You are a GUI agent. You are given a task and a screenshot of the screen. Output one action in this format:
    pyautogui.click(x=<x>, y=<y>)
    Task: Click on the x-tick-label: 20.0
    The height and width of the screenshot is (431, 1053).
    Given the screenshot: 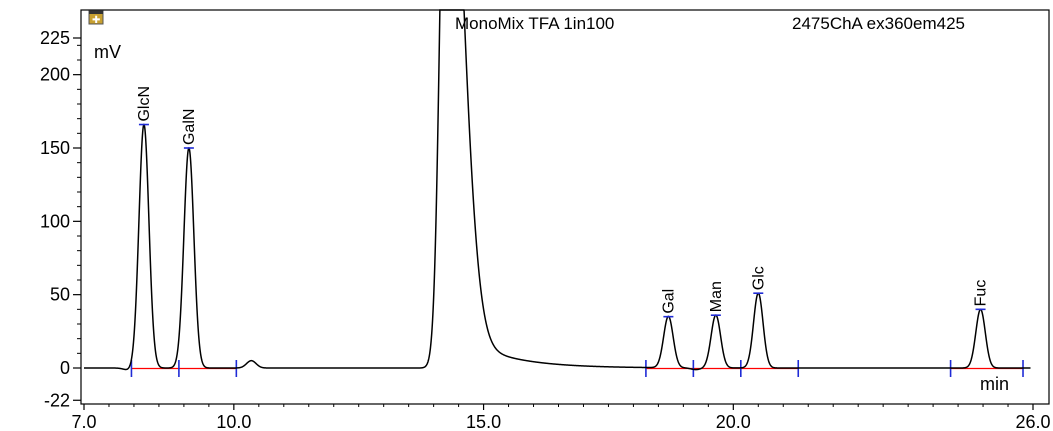 What is the action you would take?
    pyautogui.click(x=733, y=421)
    